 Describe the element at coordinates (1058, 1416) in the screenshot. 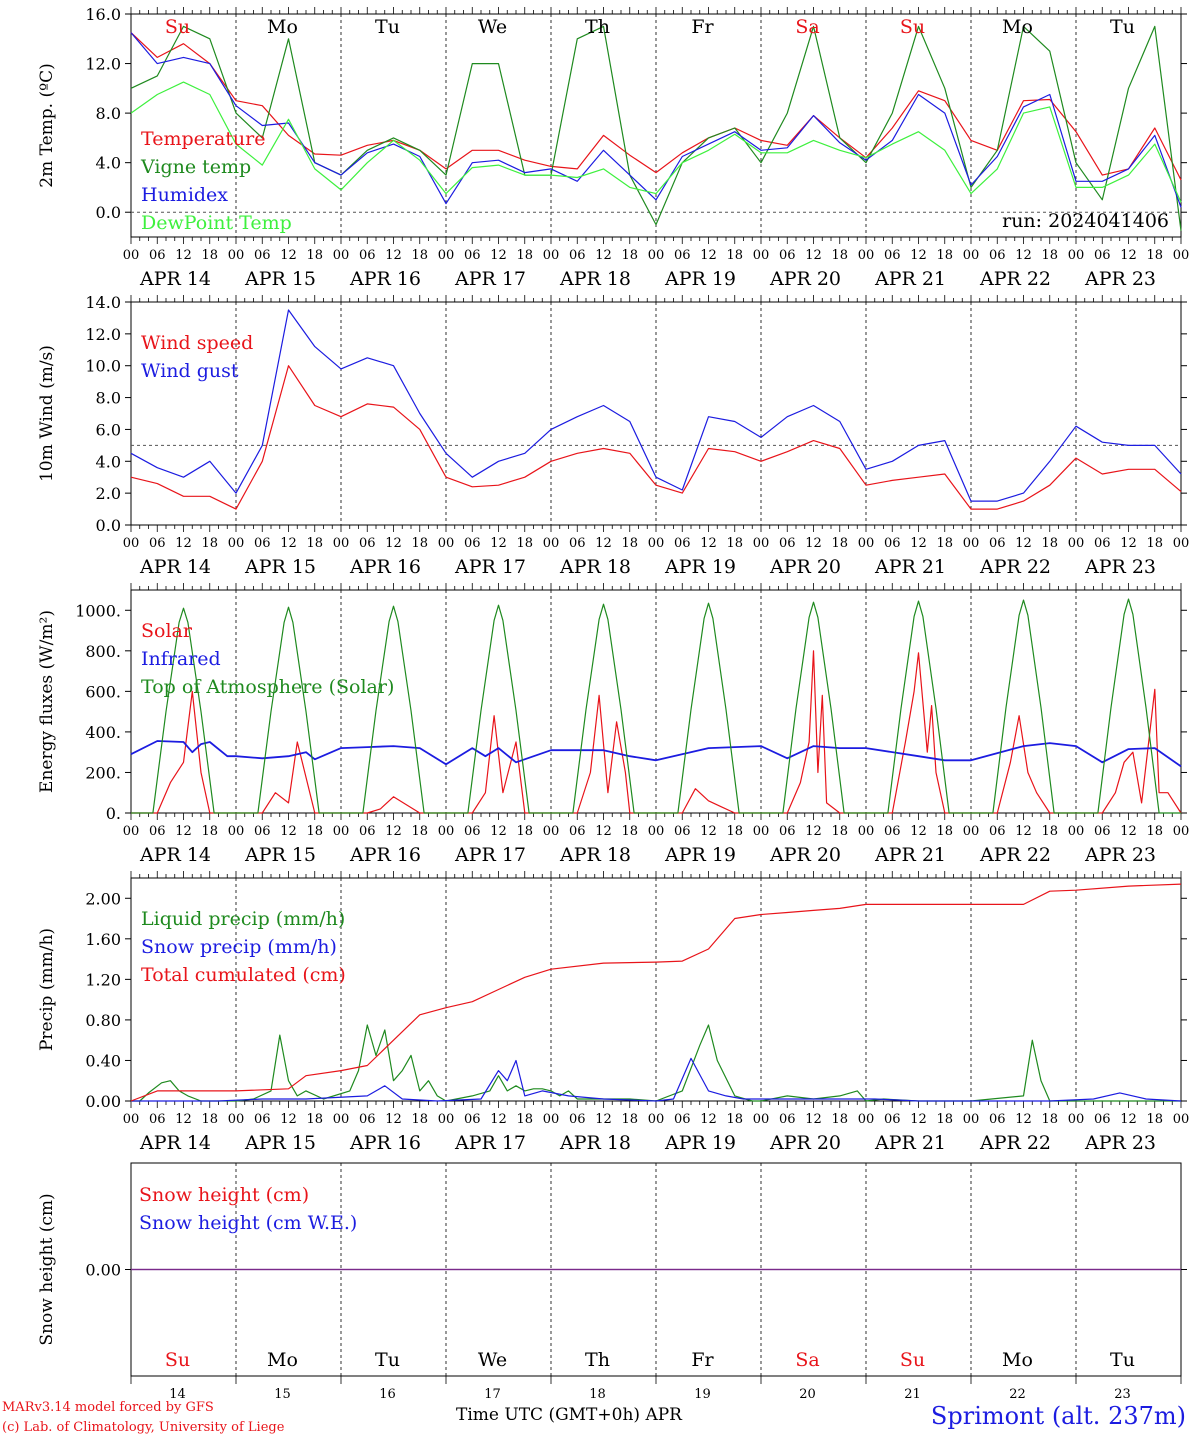

I see `station-name: Sprimont (alt. 237m)` at that location.